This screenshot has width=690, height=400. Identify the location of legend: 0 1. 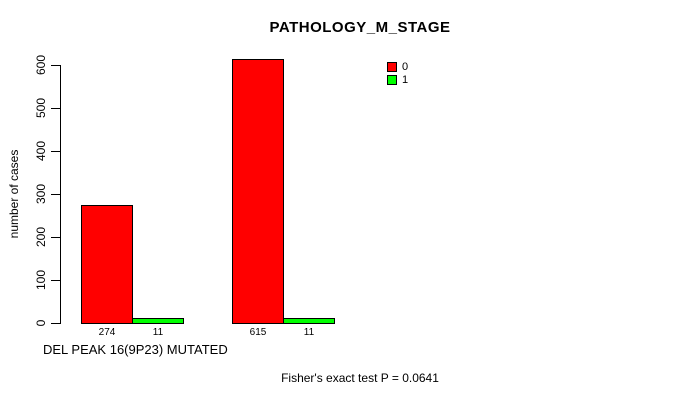
(397, 75).